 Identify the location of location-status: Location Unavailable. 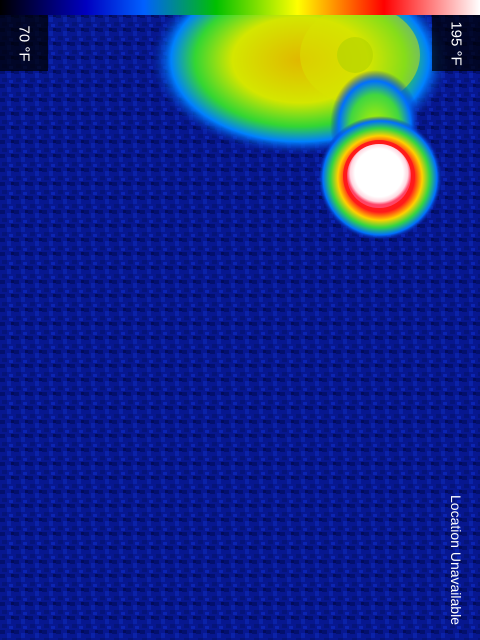
(456, 560).